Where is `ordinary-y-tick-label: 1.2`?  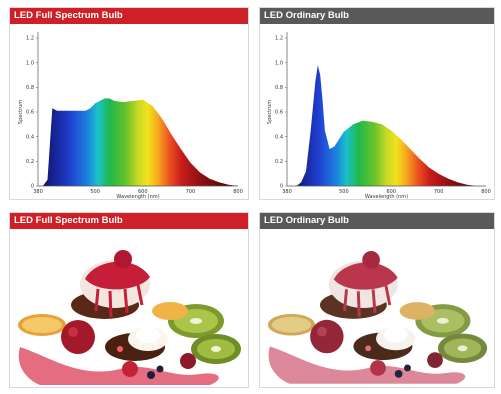 ordinary-y-tick-label: 1.2 is located at coordinates (279, 39).